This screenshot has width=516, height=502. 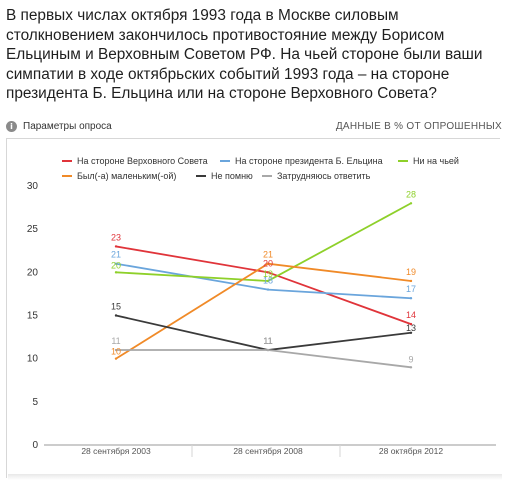 What do you see at coordinates (116, 451) in the screenshot?
I see `x-tick-label: 28 сентября 2003` at bounding box center [116, 451].